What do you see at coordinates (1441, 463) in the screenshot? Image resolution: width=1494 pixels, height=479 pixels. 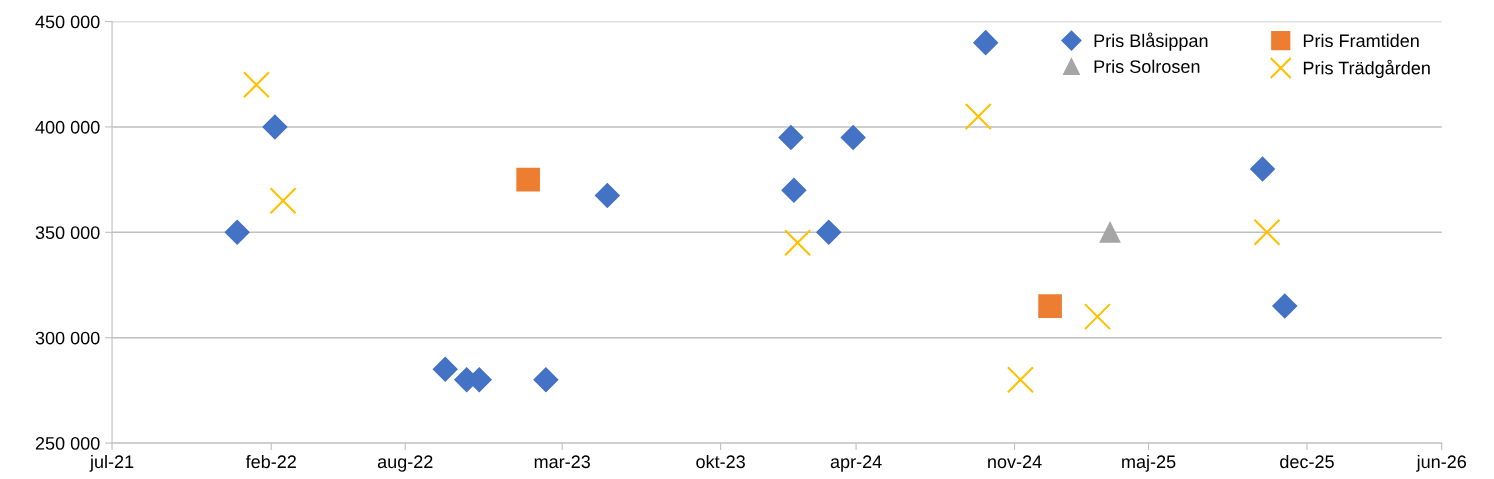 I see `x-tick-label: jun-26` at bounding box center [1441, 463].